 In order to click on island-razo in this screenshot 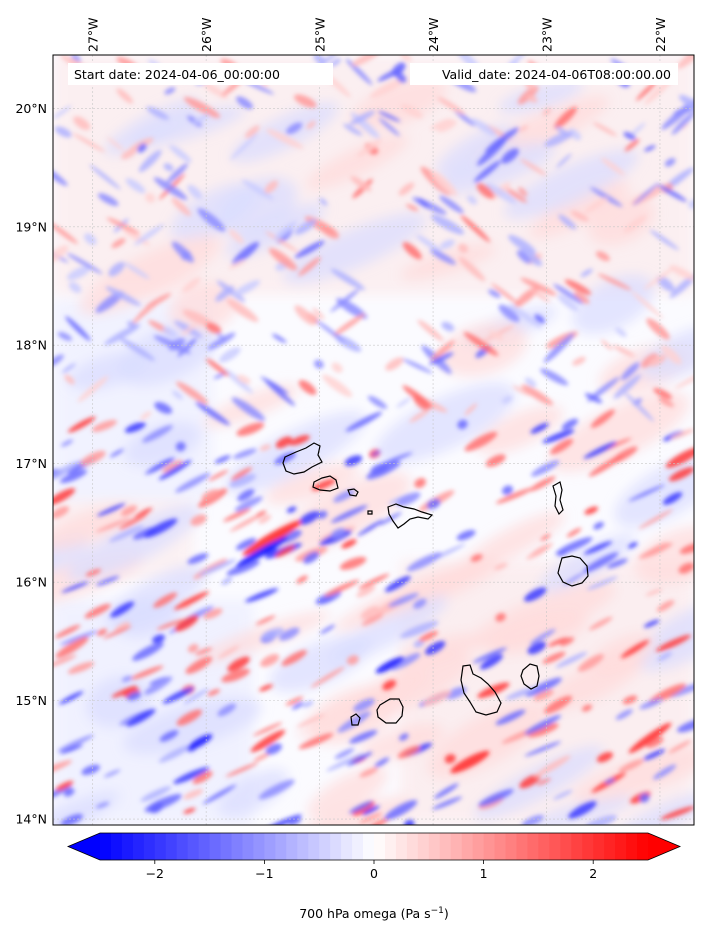, I will do `click(370, 512)`.